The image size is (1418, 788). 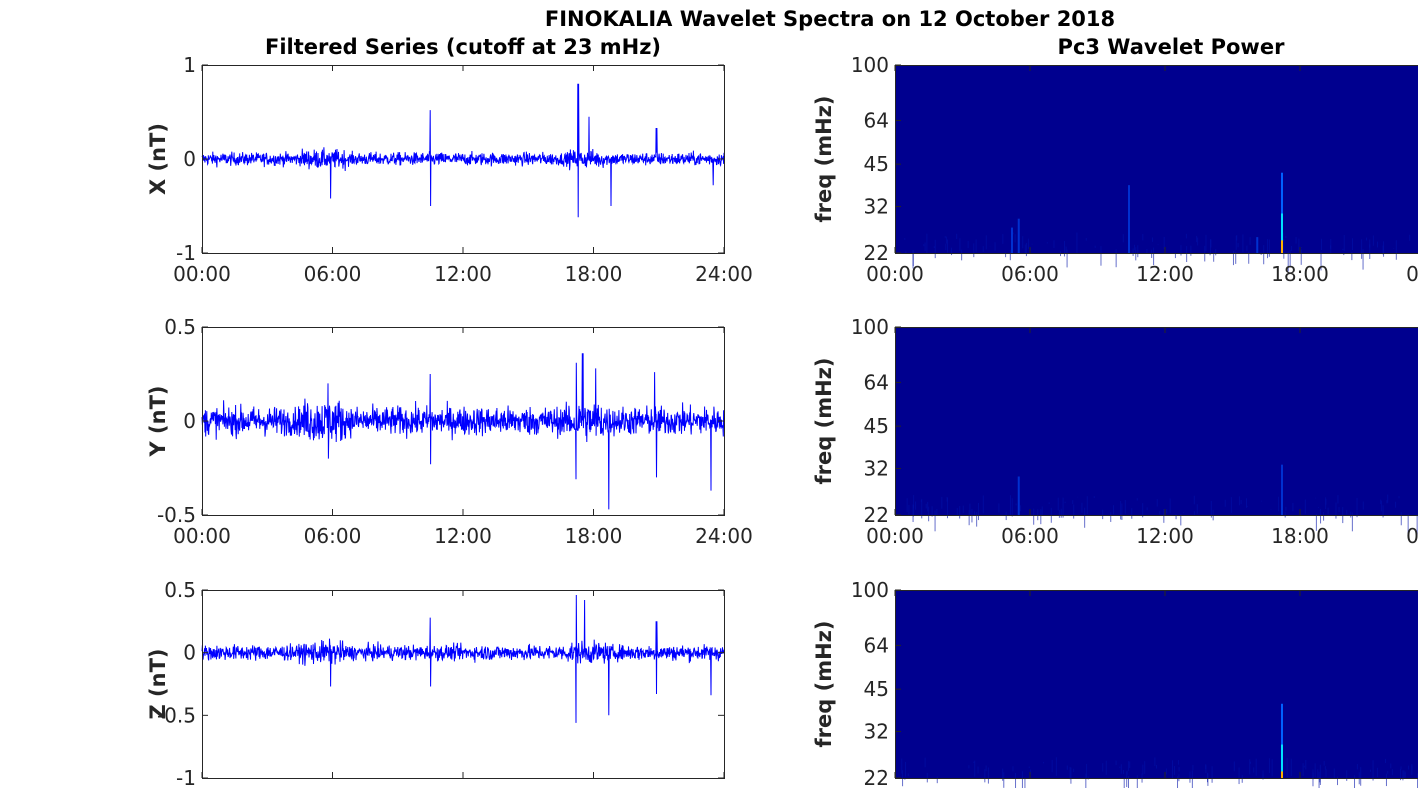 I want to click on y-tick-label: 22, so click(x=876, y=777).